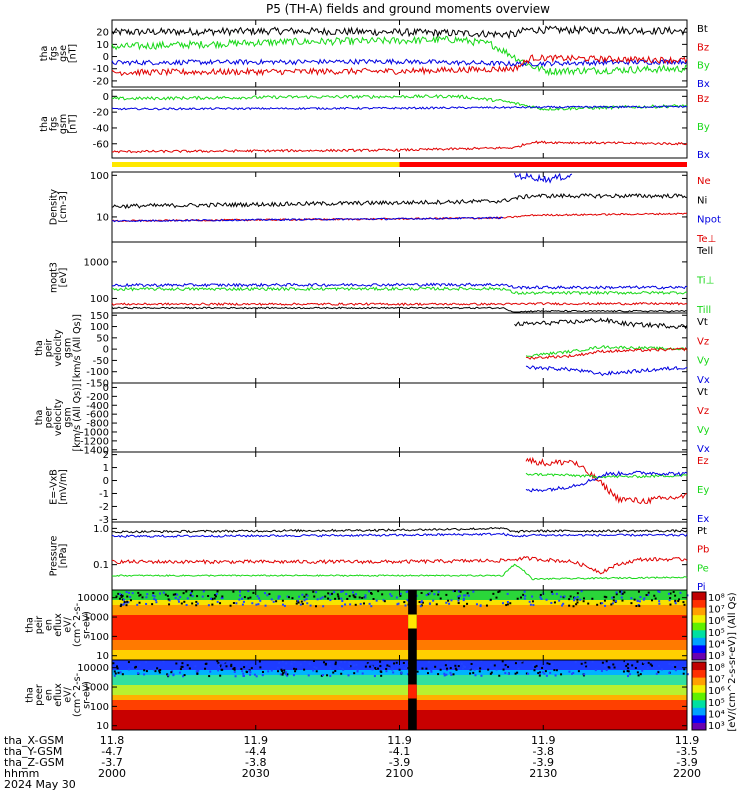 This screenshot has width=750, height=800. What do you see at coordinates (399, 740) in the screenshot?
I see `x-axis-tick-label: 11.9` at bounding box center [399, 740].